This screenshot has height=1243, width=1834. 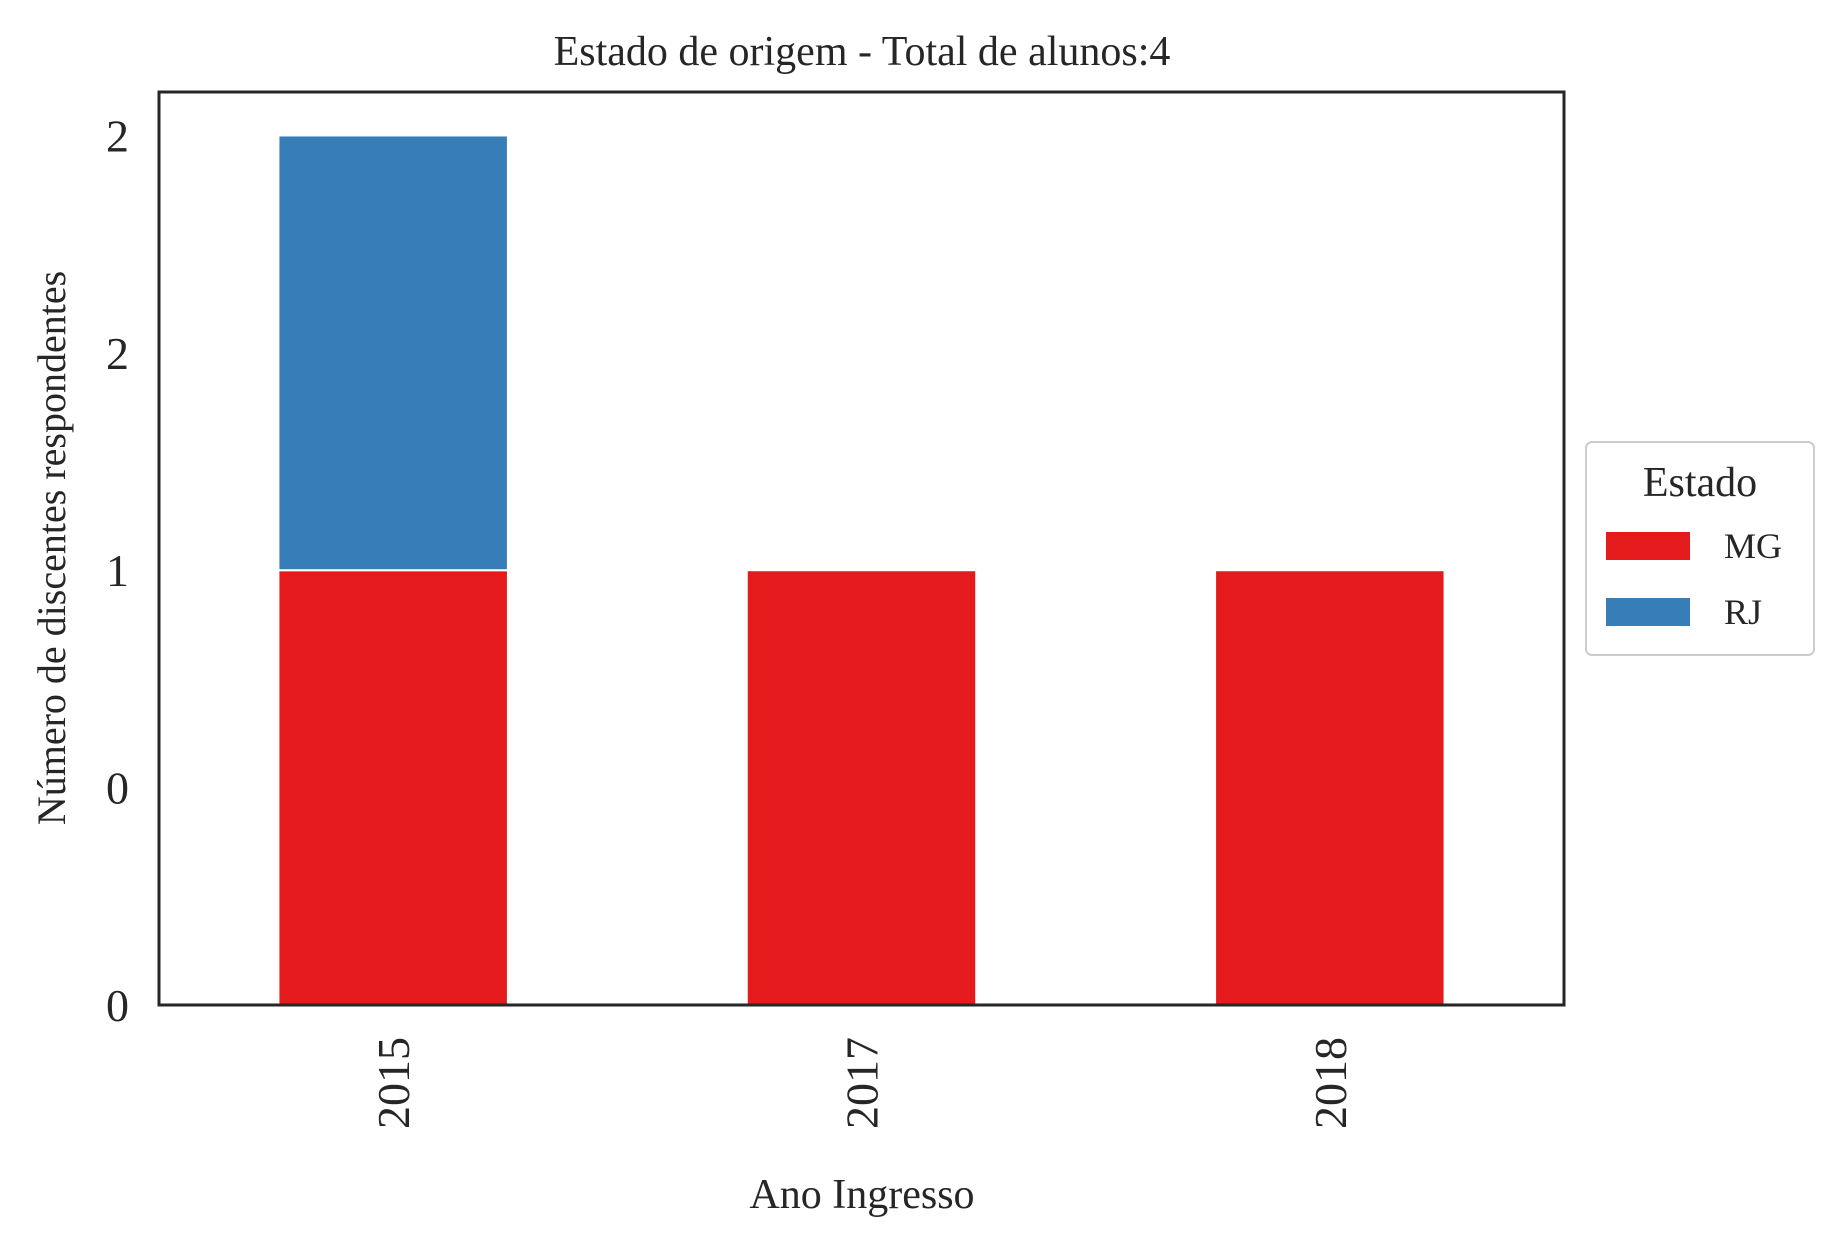 I want to click on x-axis-label: Ano Ingresso, so click(x=861, y=1195).